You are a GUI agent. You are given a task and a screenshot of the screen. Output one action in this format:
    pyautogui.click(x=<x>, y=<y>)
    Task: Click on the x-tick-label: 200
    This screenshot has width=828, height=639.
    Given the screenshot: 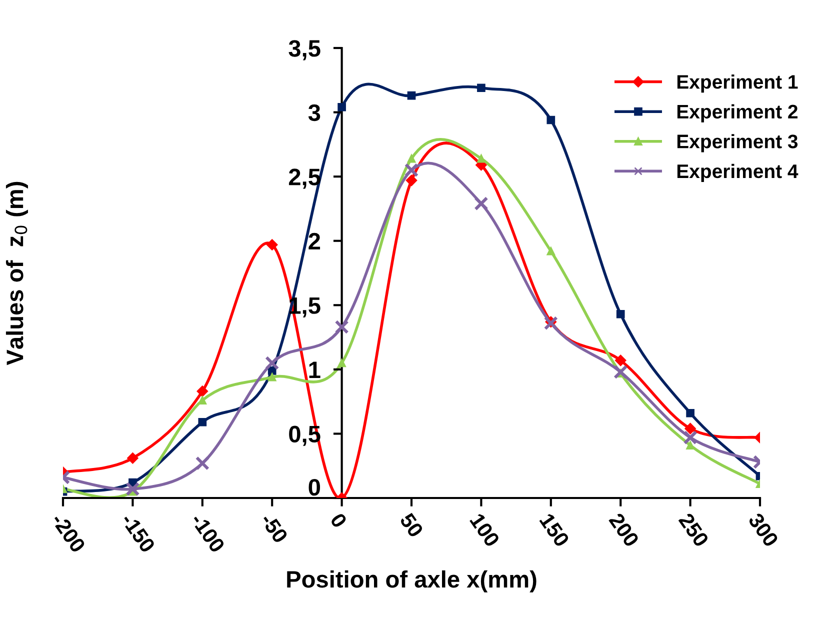 What is the action you would take?
    pyautogui.click(x=624, y=530)
    